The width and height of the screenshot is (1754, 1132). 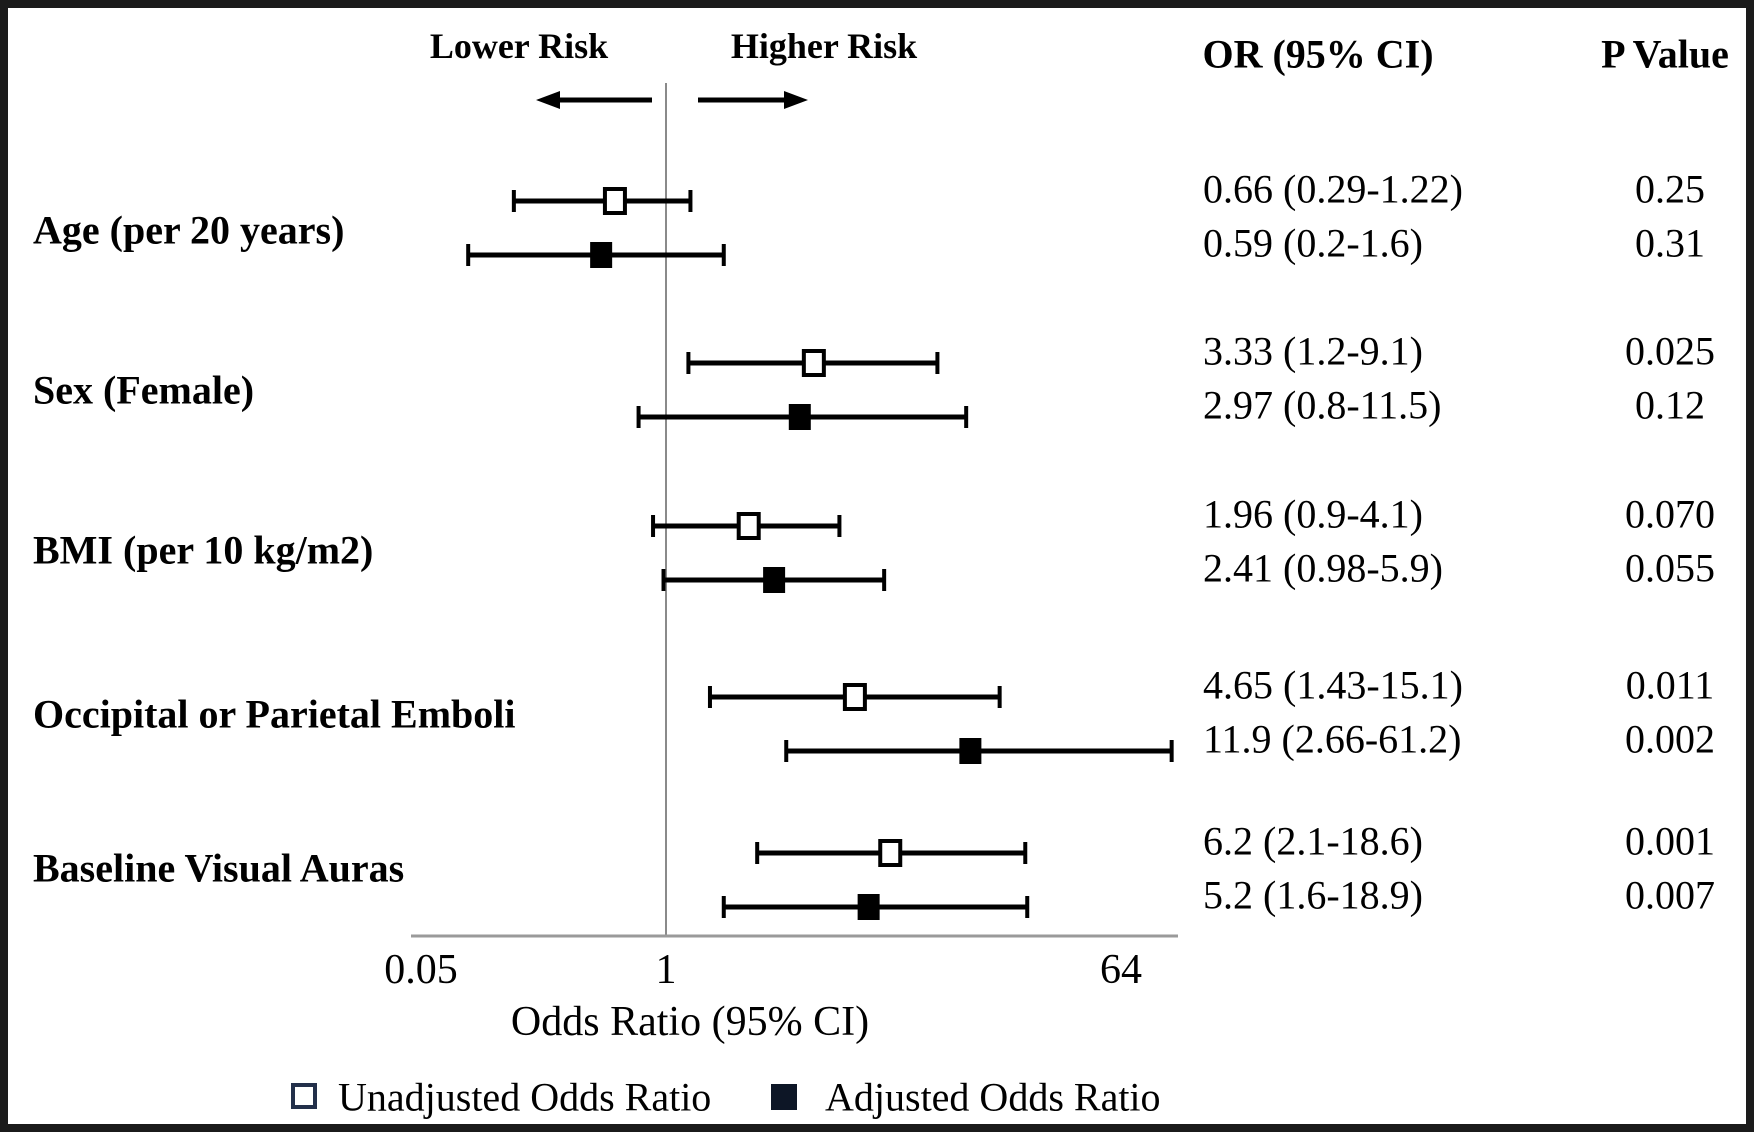 What do you see at coordinates (1313, 243) in the screenshot?
I see `or-value: 0.59 (0.2-1.6)` at bounding box center [1313, 243].